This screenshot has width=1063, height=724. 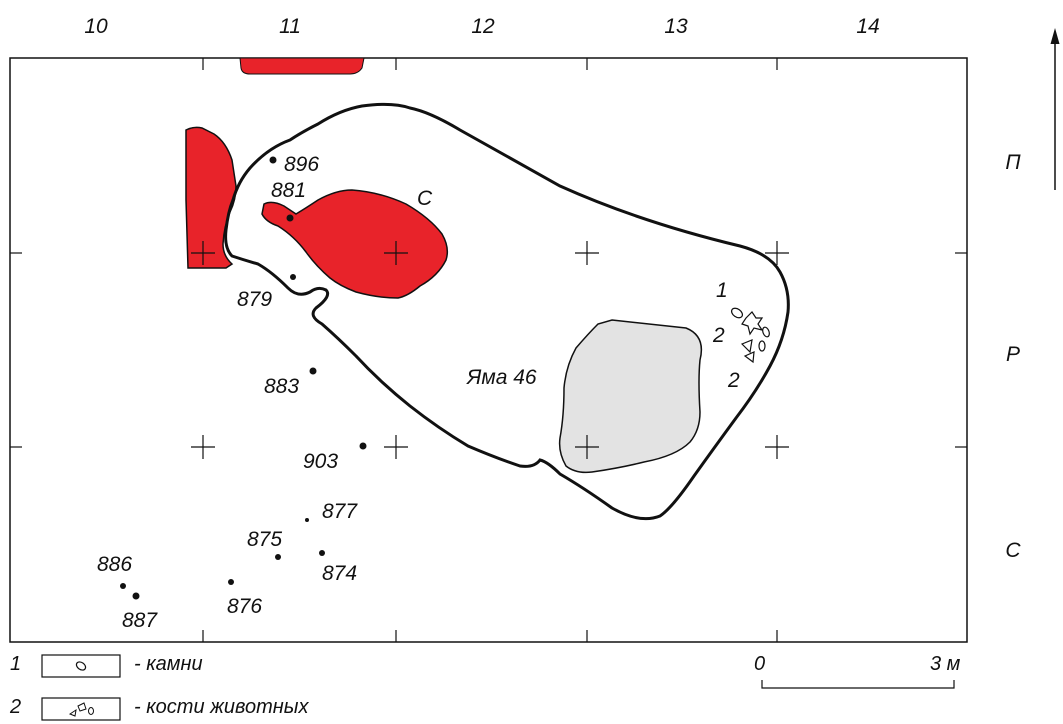 I want to click on marker-label-2b: 2, so click(x=733, y=380).